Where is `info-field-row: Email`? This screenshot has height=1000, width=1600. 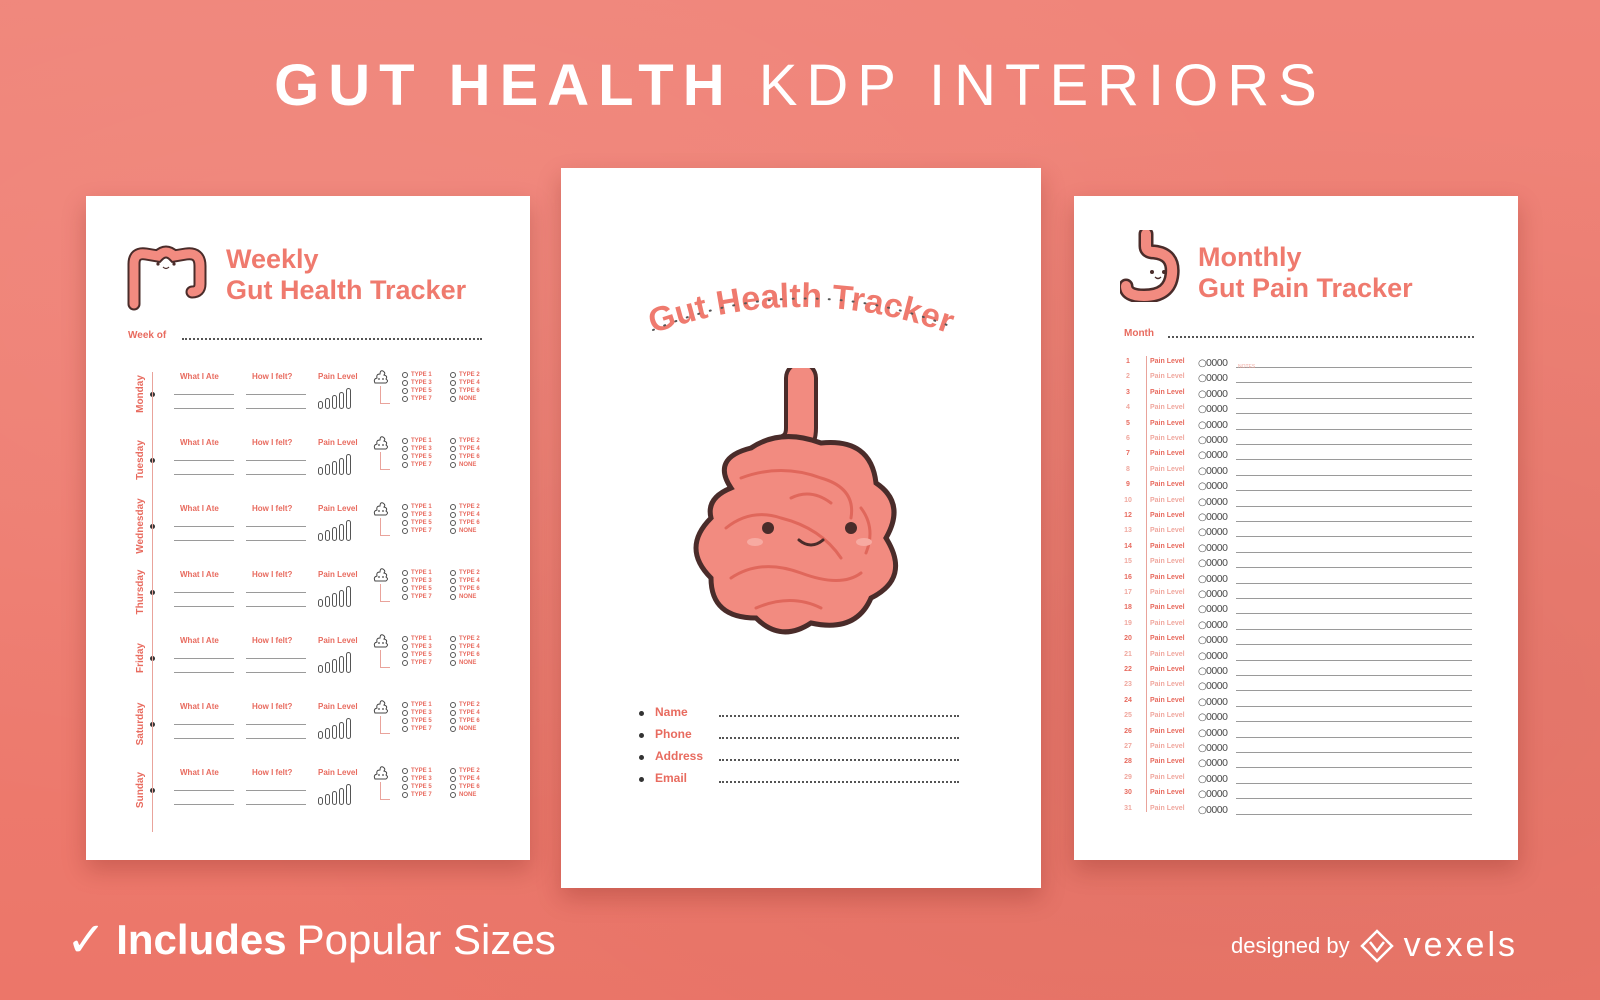 info-field-row: Email is located at coordinates (799, 781).